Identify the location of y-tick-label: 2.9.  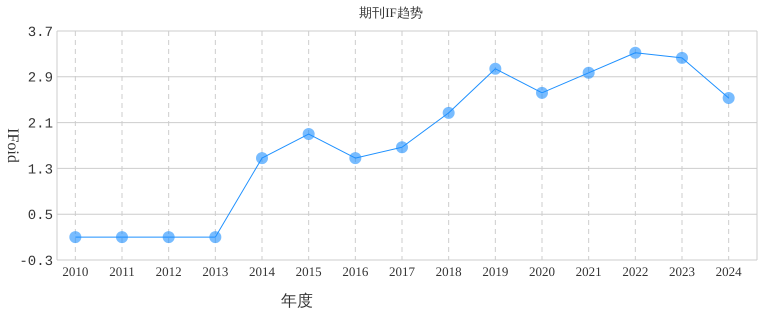
(40, 78).